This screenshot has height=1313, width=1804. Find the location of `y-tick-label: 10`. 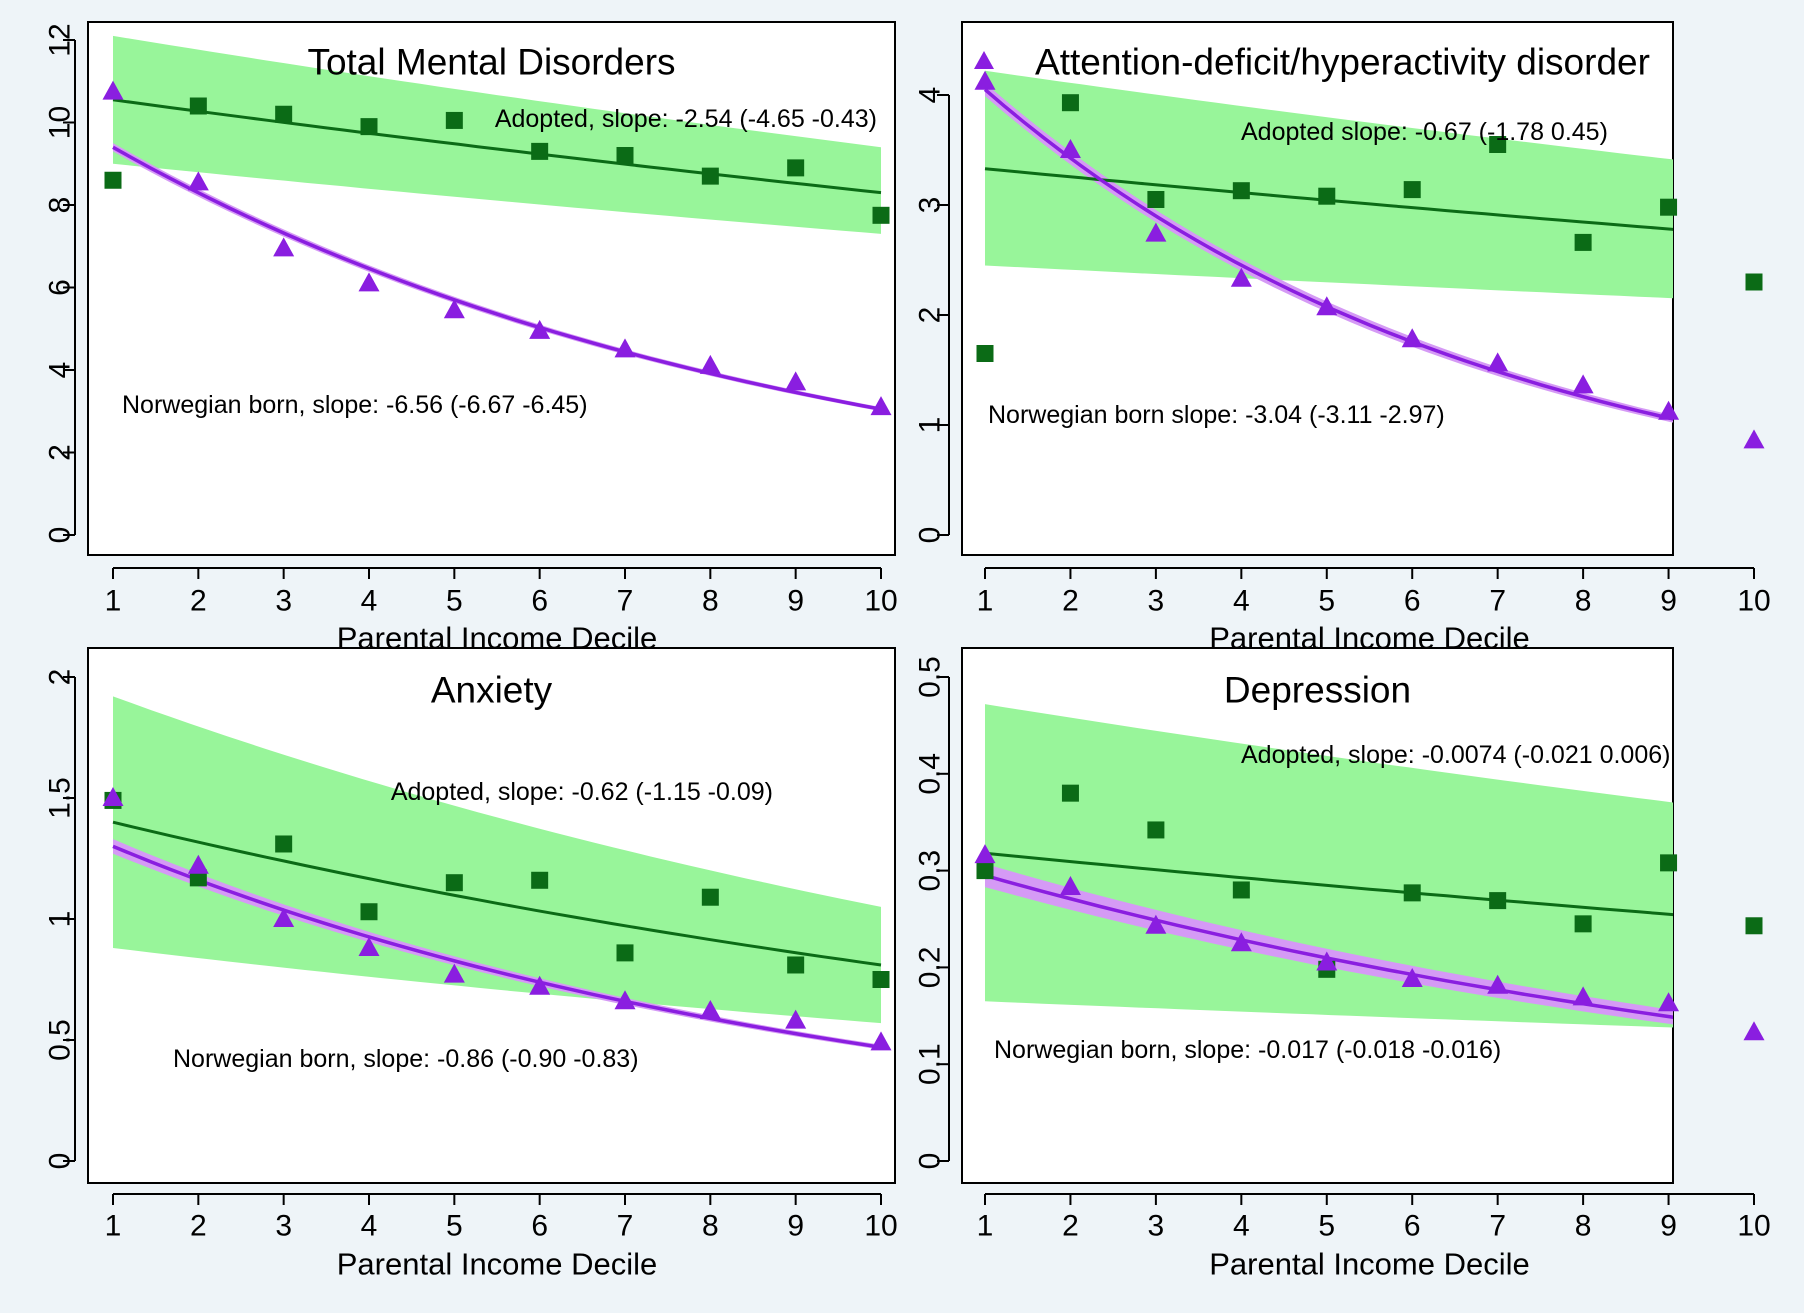

y-tick-label: 10 is located at coordinates (60, 122).